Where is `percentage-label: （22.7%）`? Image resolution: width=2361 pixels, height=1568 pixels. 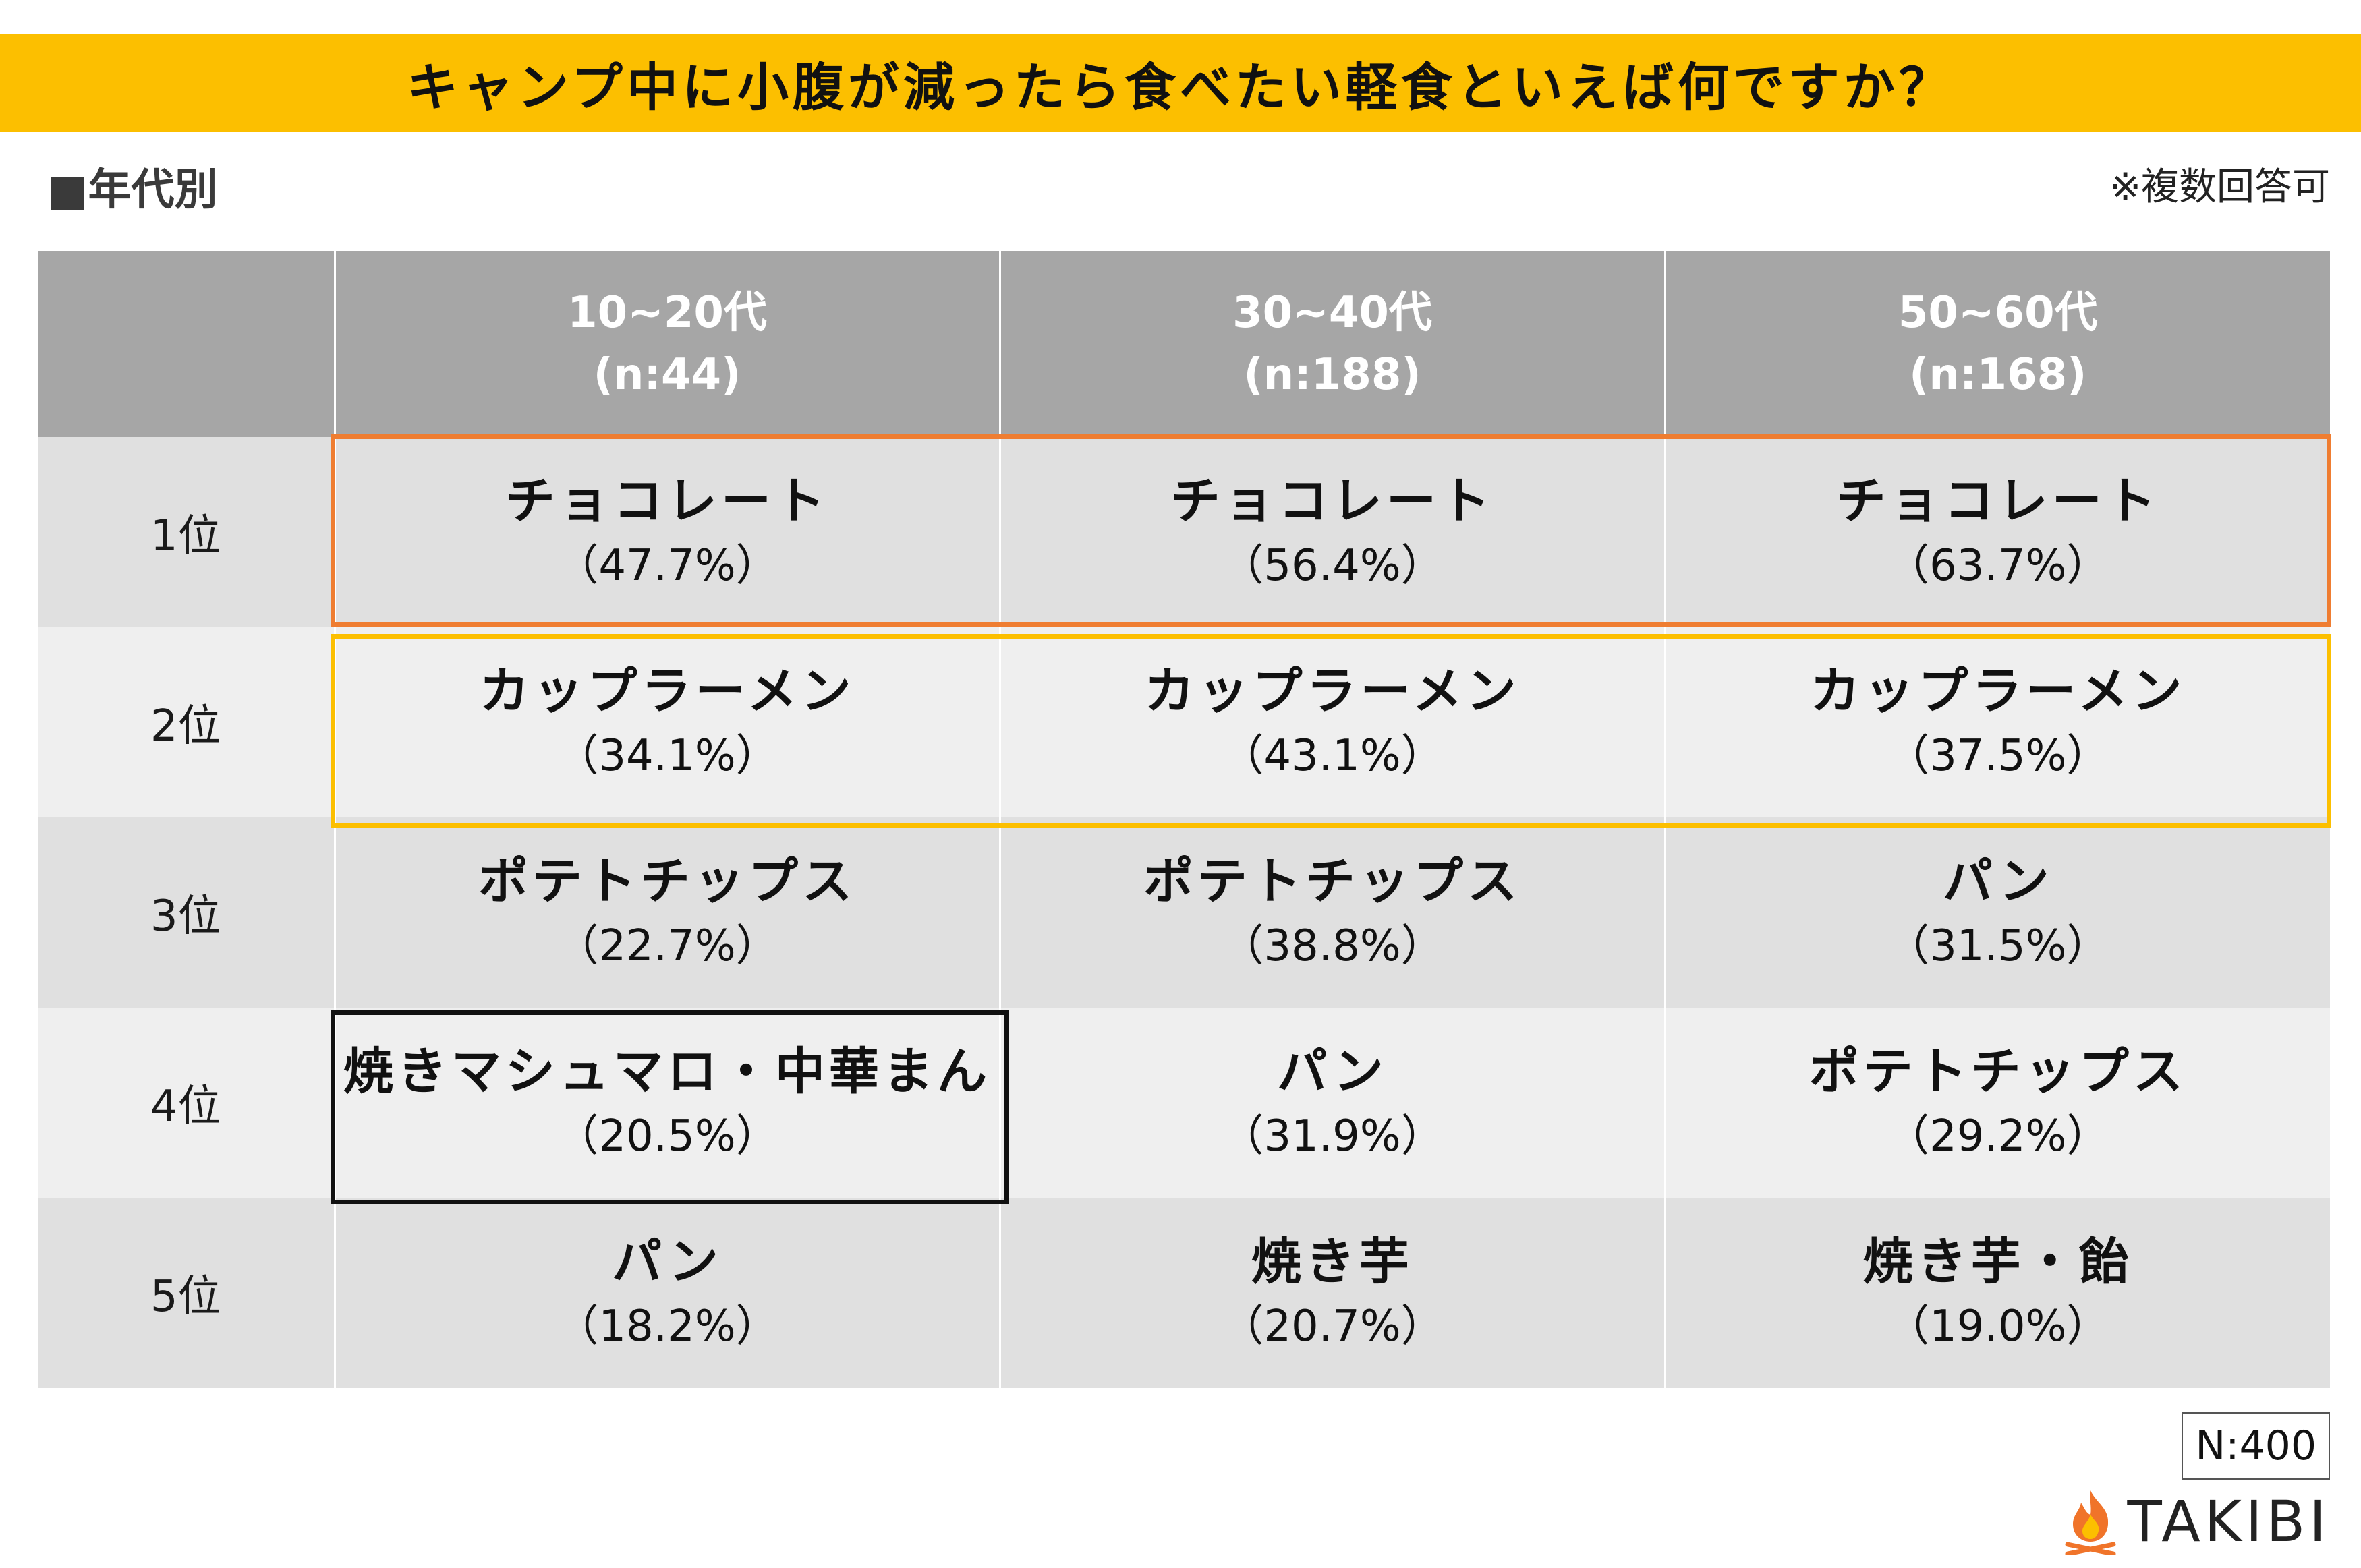 percentage-label: （22.7%） is located at coordinates (667, 946).